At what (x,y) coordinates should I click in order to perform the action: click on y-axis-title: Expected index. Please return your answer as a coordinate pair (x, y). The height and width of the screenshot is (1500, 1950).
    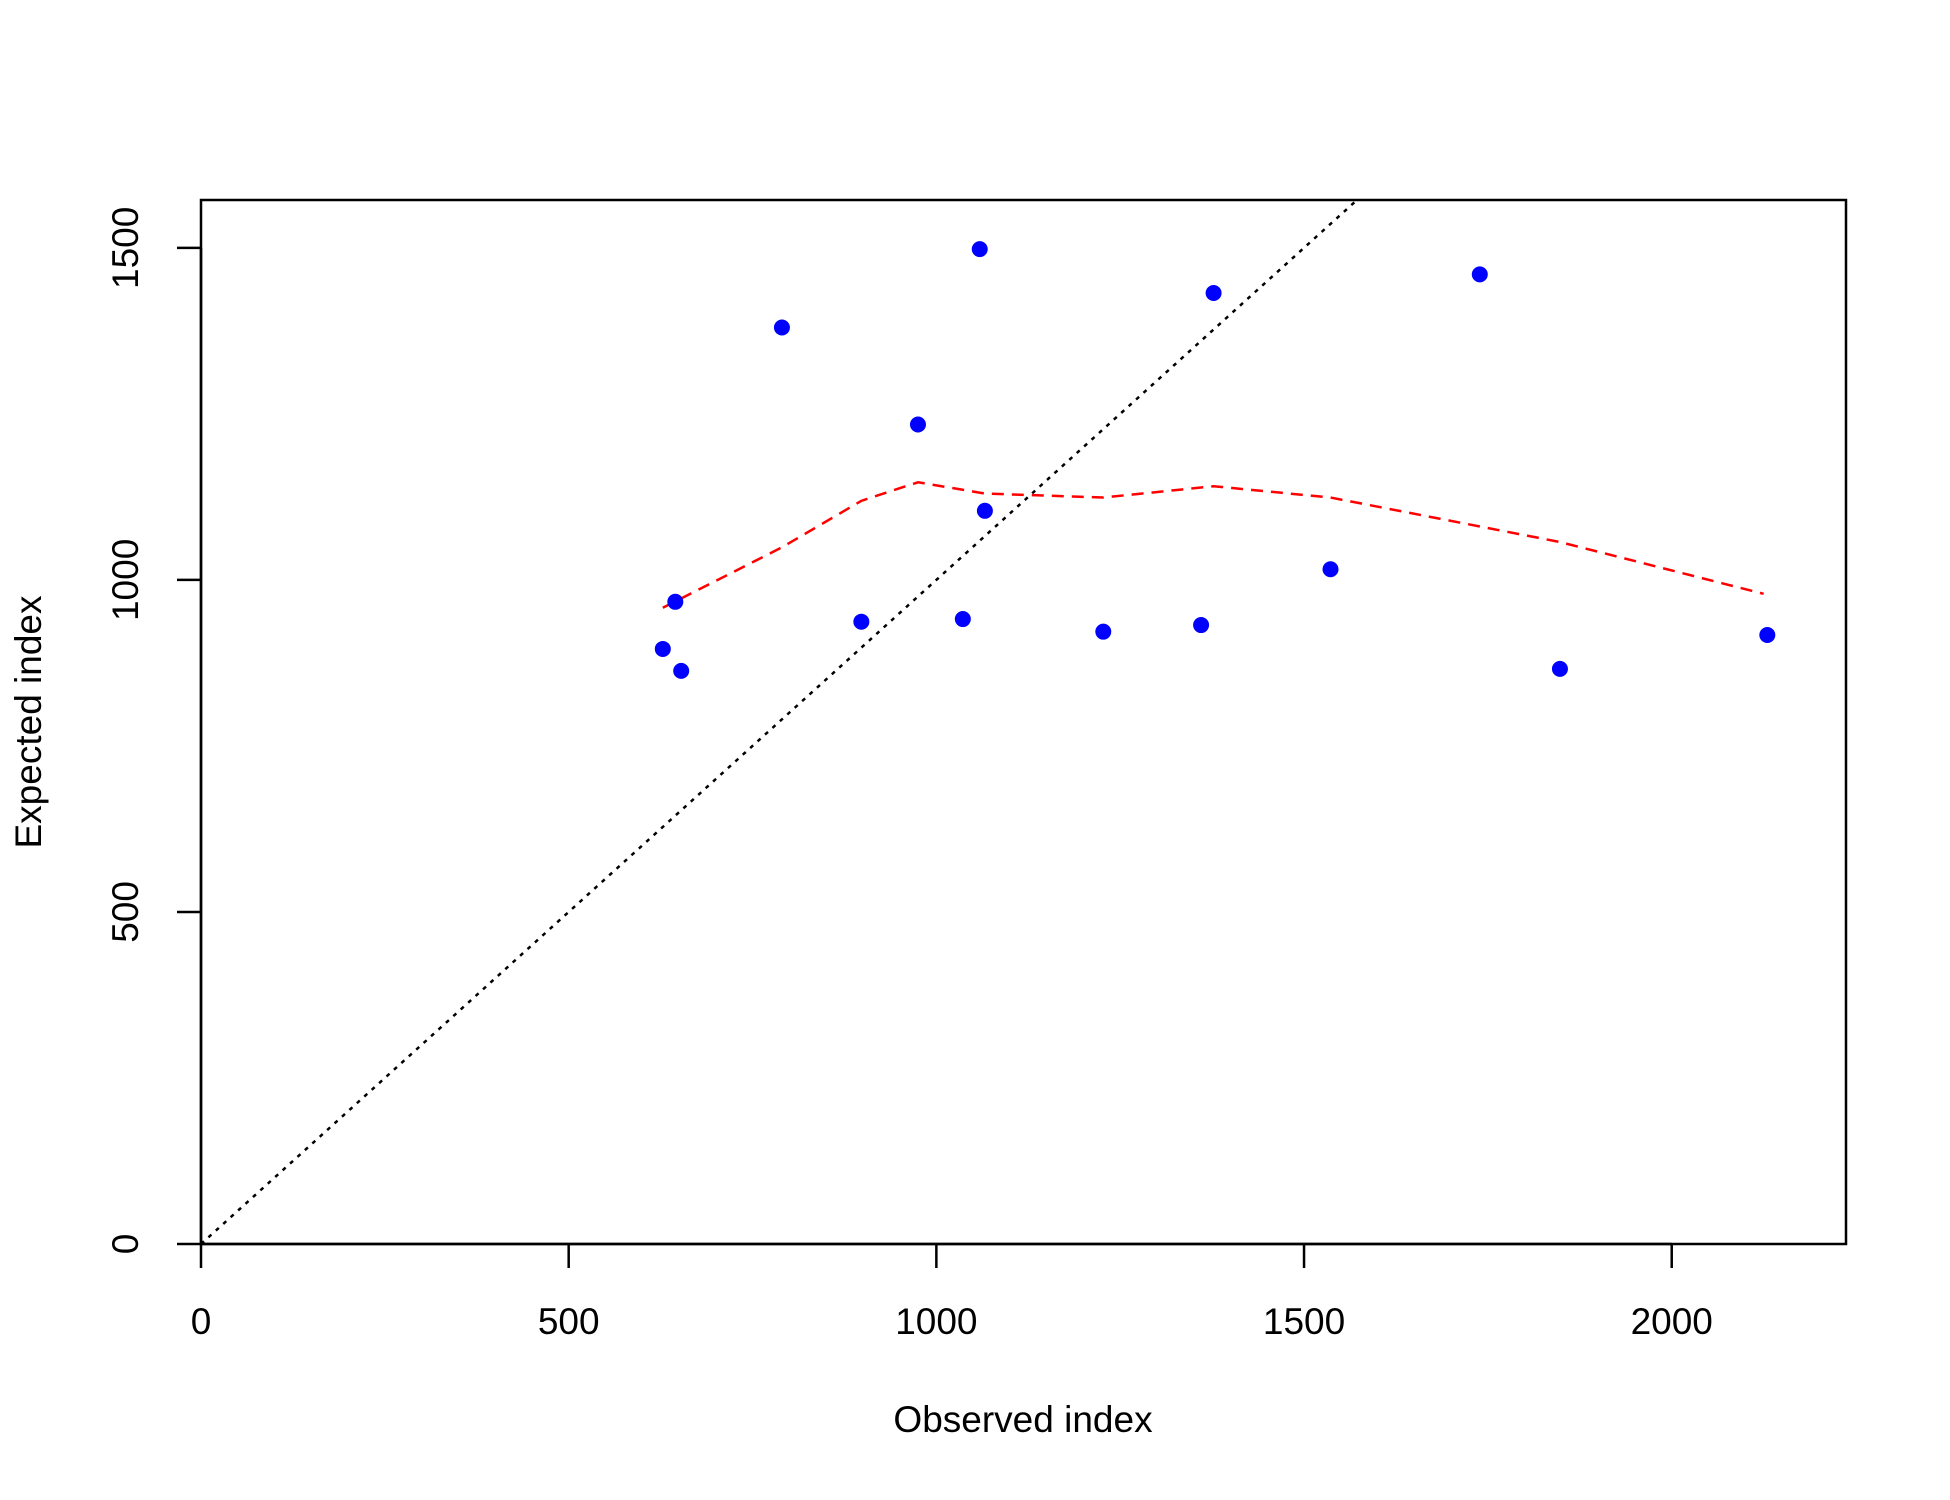
    Looking at the image, I should click on (28, 722).